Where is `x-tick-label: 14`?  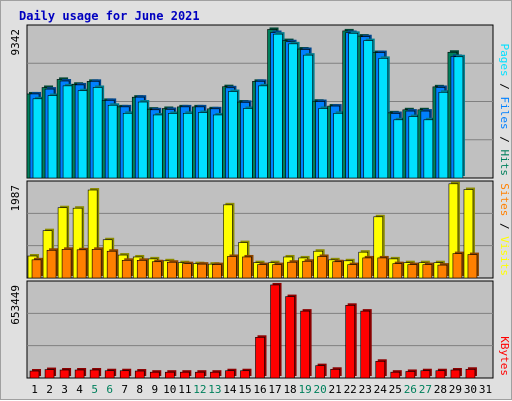
x-tick-label: 14 is located at coordinates (230, 389).